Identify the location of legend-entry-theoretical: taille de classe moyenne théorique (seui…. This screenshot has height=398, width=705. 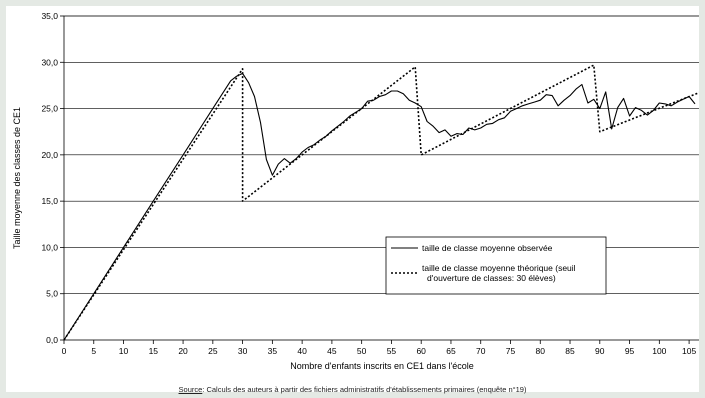
(500, 273).